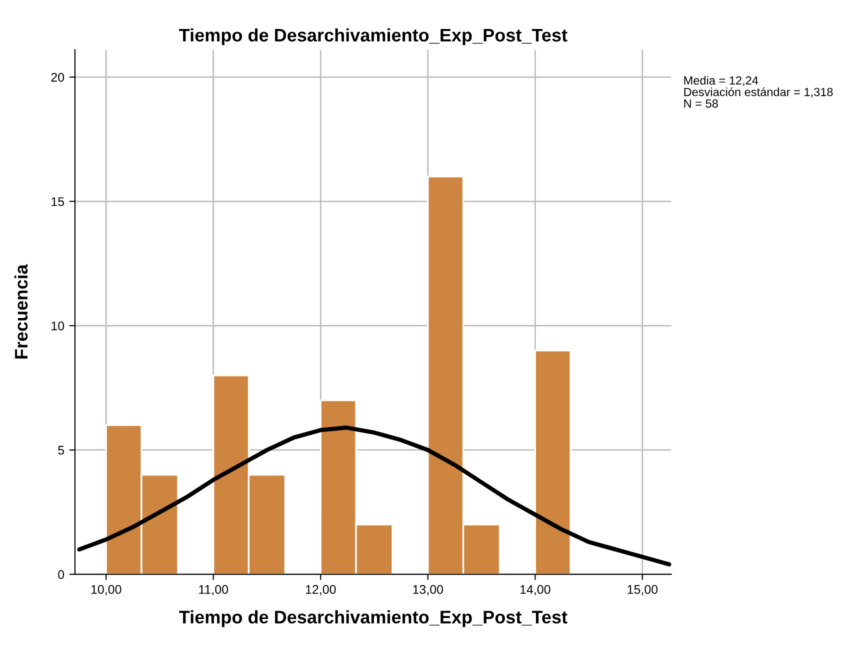 The image size is (852, 646). I want to click on x-tick-label: 13,00, so click(428, 590).